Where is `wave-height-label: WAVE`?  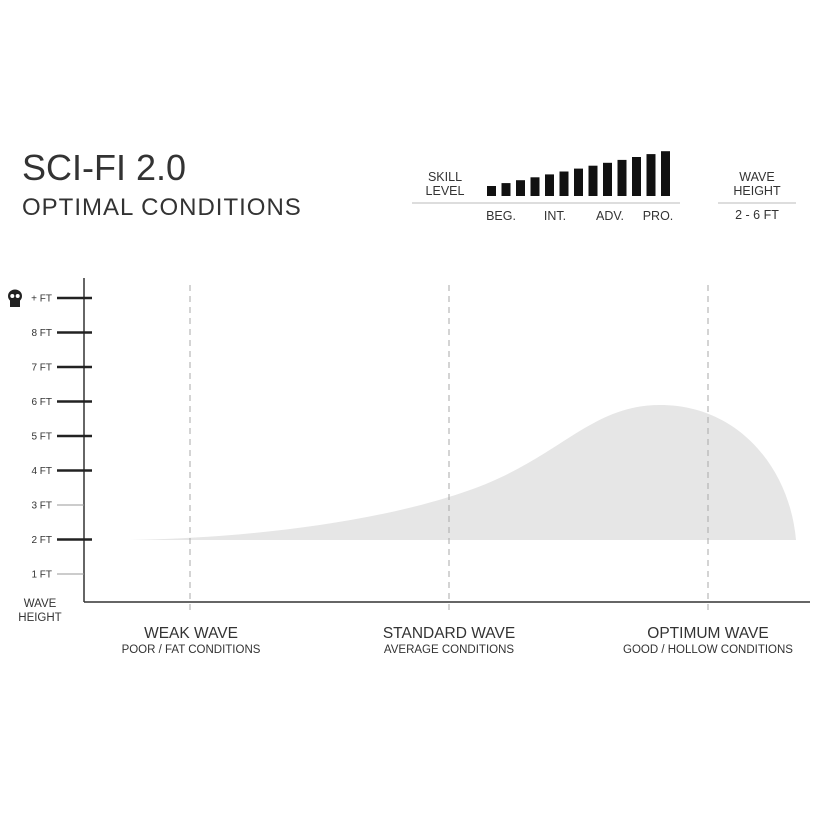 wave-height-label: WAVE is located at coordinates (756, 177).